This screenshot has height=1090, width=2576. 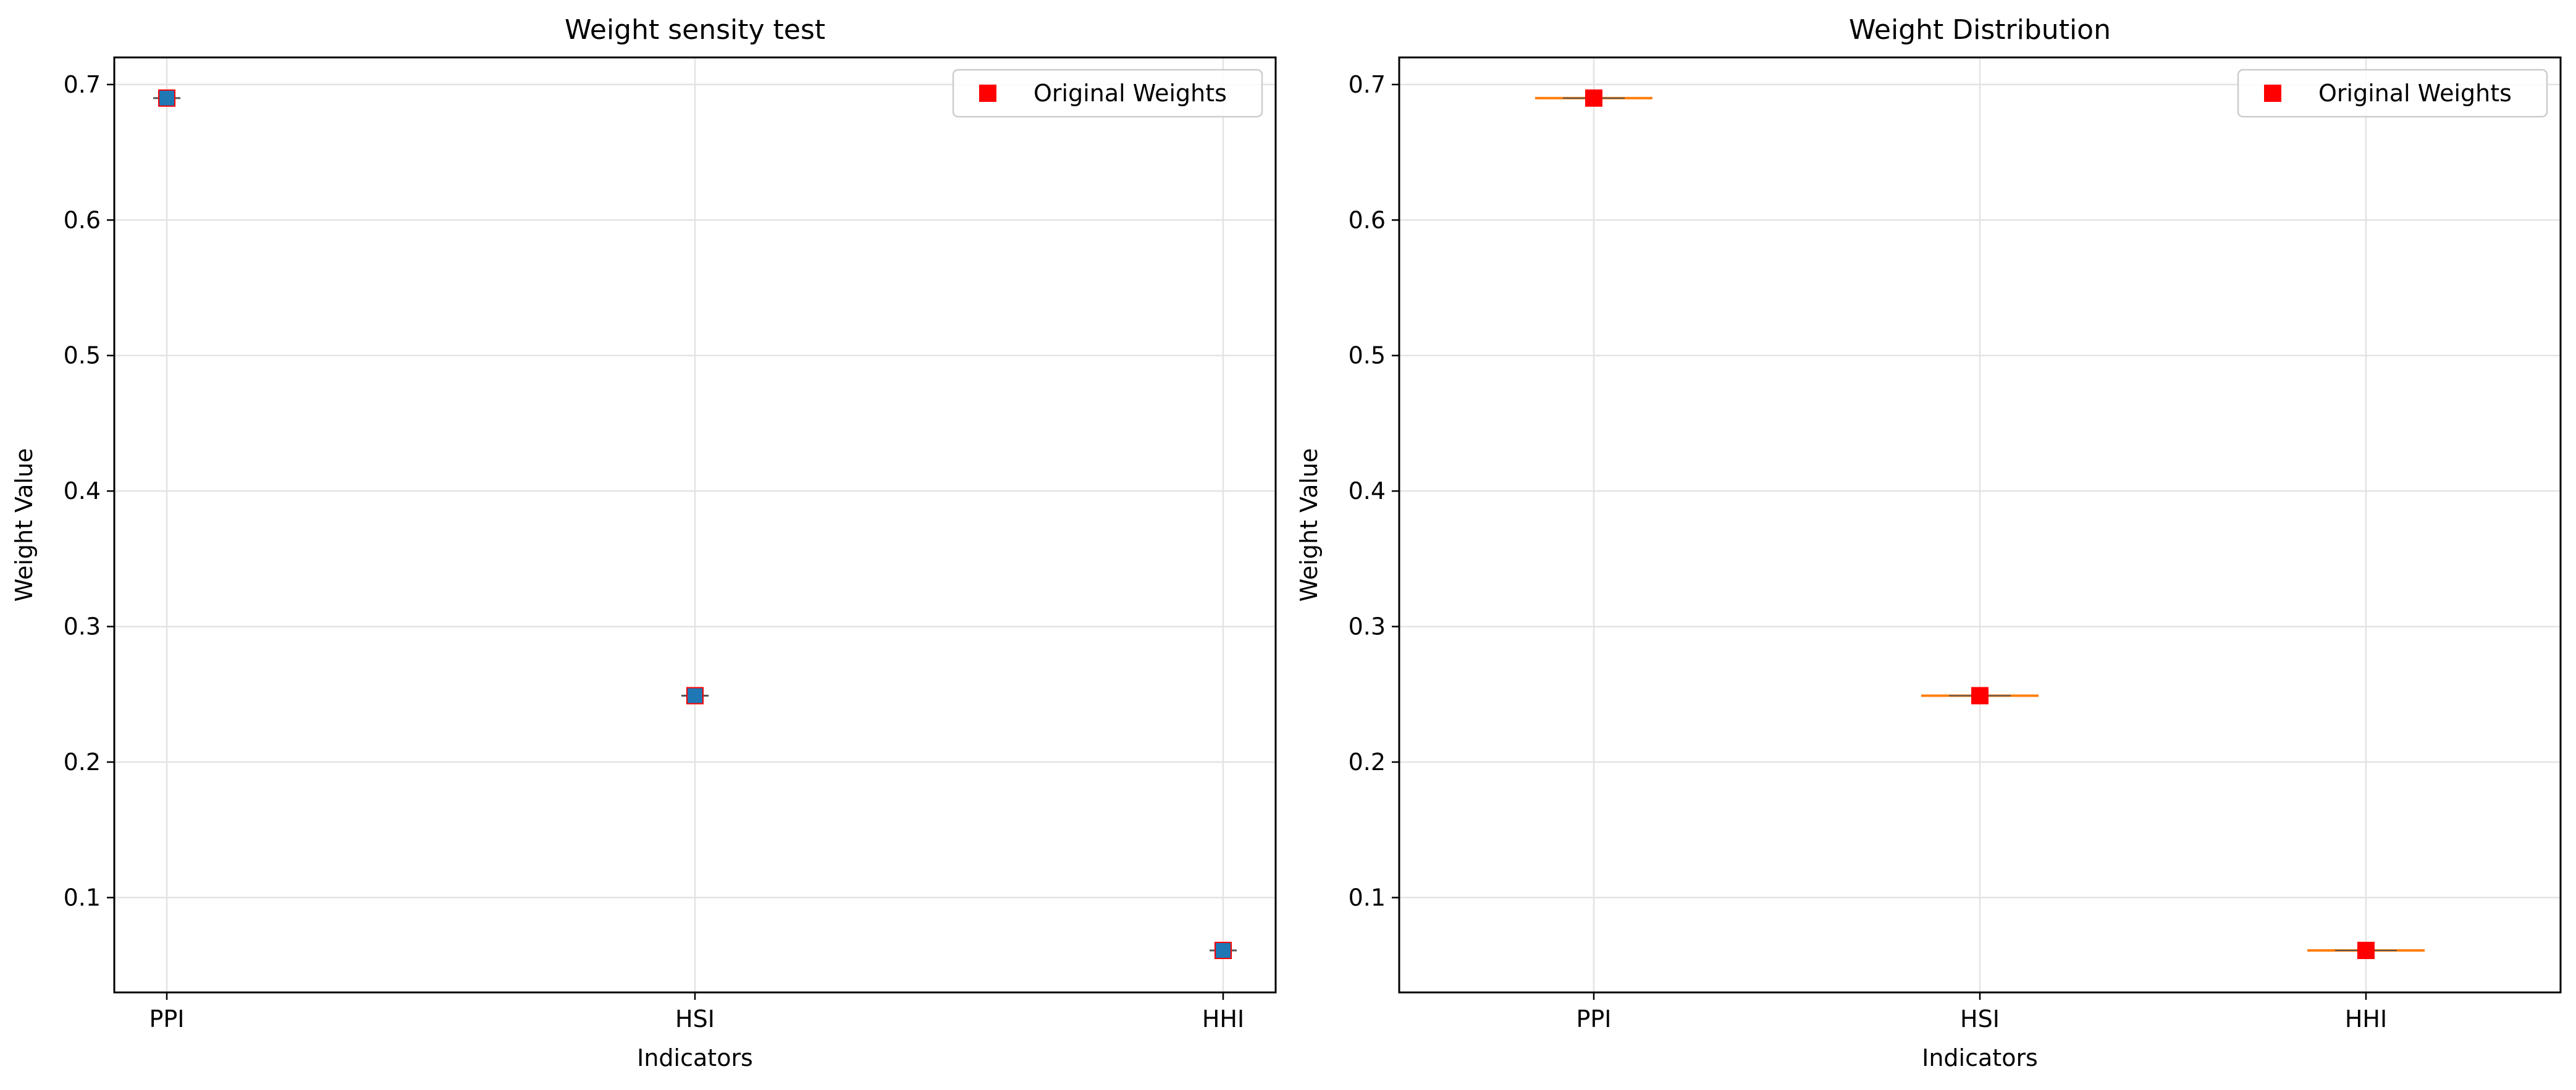 What do you see at coordinates (1980, 30) in the screenshot?
I see `chart-title: Weight Distribution` at bounding box center [1980, 30].